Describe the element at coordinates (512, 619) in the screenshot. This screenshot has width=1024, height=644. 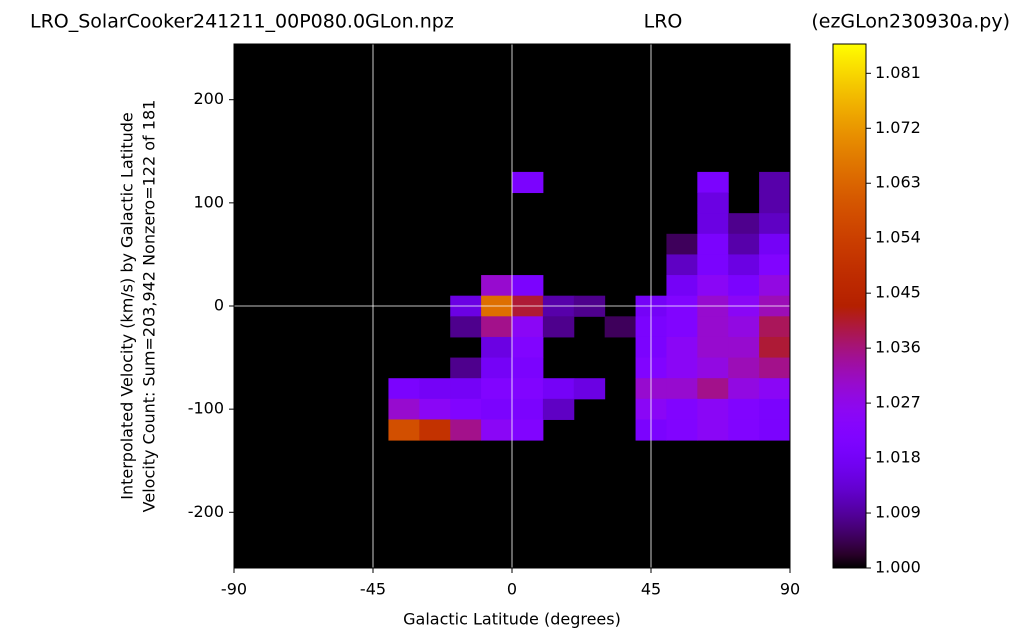
I see `x-axis-label: Galactic Latitude (degrees)` at that location.